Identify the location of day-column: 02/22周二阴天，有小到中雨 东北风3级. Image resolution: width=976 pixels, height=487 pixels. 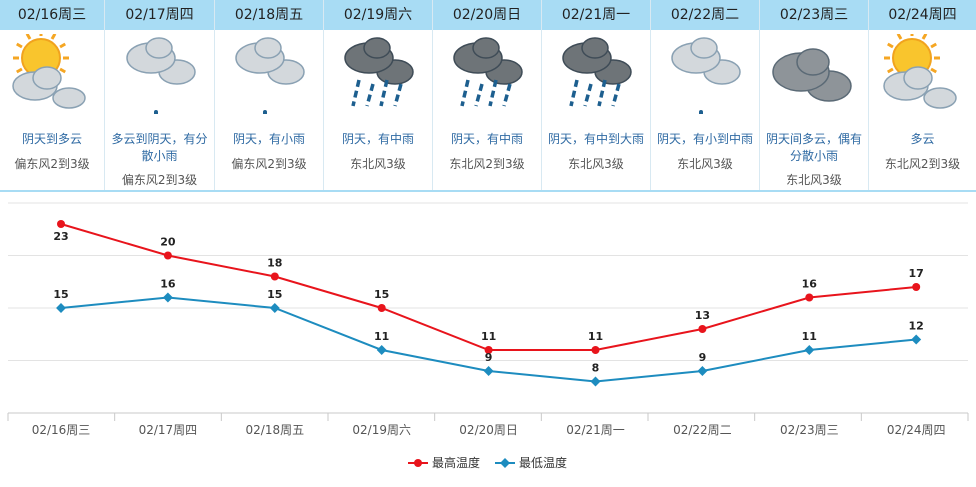
(705, 95).